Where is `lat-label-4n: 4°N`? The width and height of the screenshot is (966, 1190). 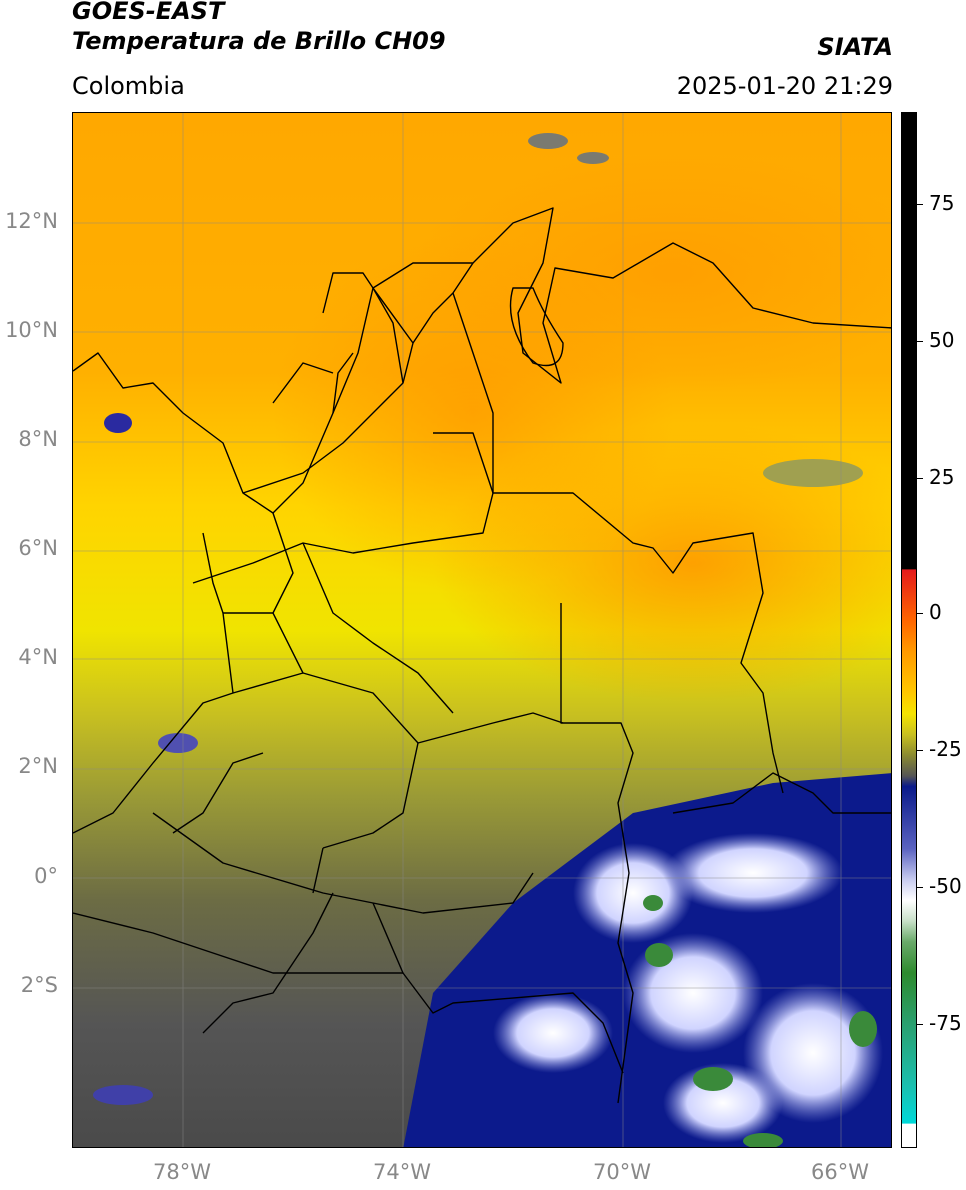 lat-label-4n: 4°N is located at coordinates (38, 657).